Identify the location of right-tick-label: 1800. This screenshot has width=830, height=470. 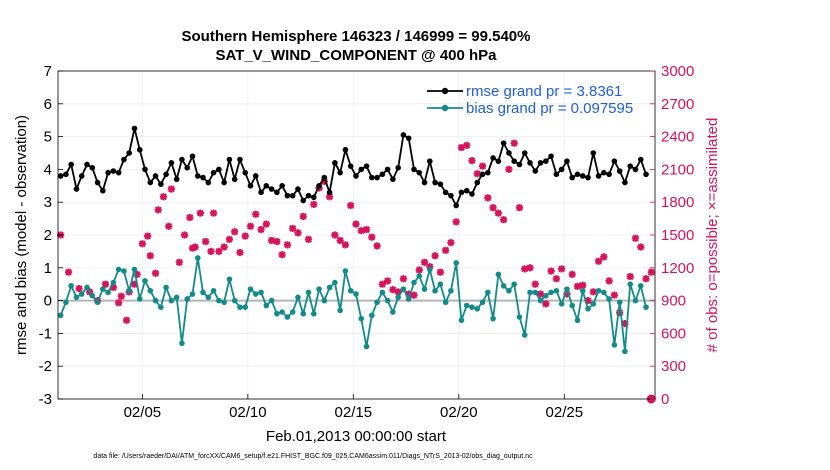
(677, 202).